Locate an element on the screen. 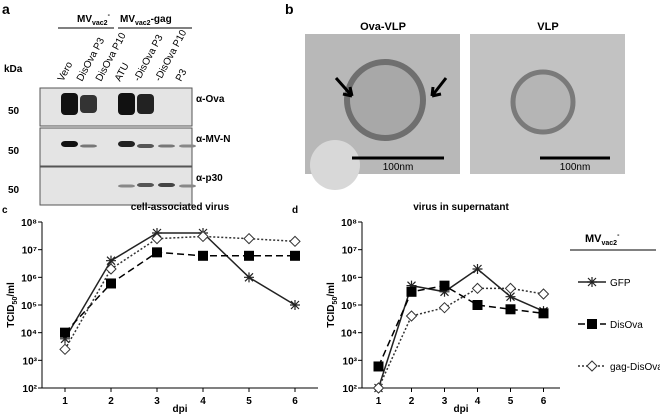 Image resolution: width=660 pixels, height=419 pixels. em-shadow is located at coordinates (335, 165).